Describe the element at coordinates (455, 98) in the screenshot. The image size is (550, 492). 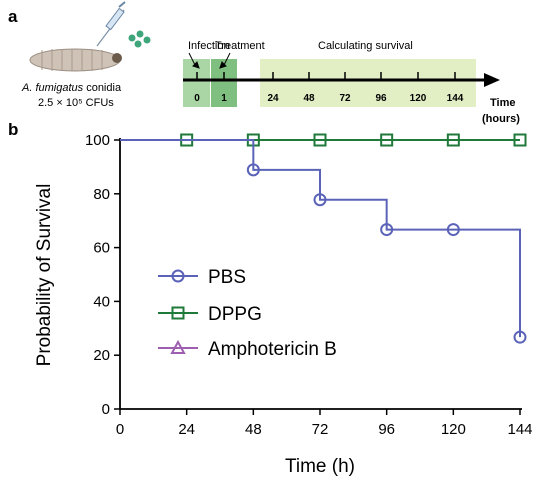
I see `timeline-tick-label: 144` at that location.